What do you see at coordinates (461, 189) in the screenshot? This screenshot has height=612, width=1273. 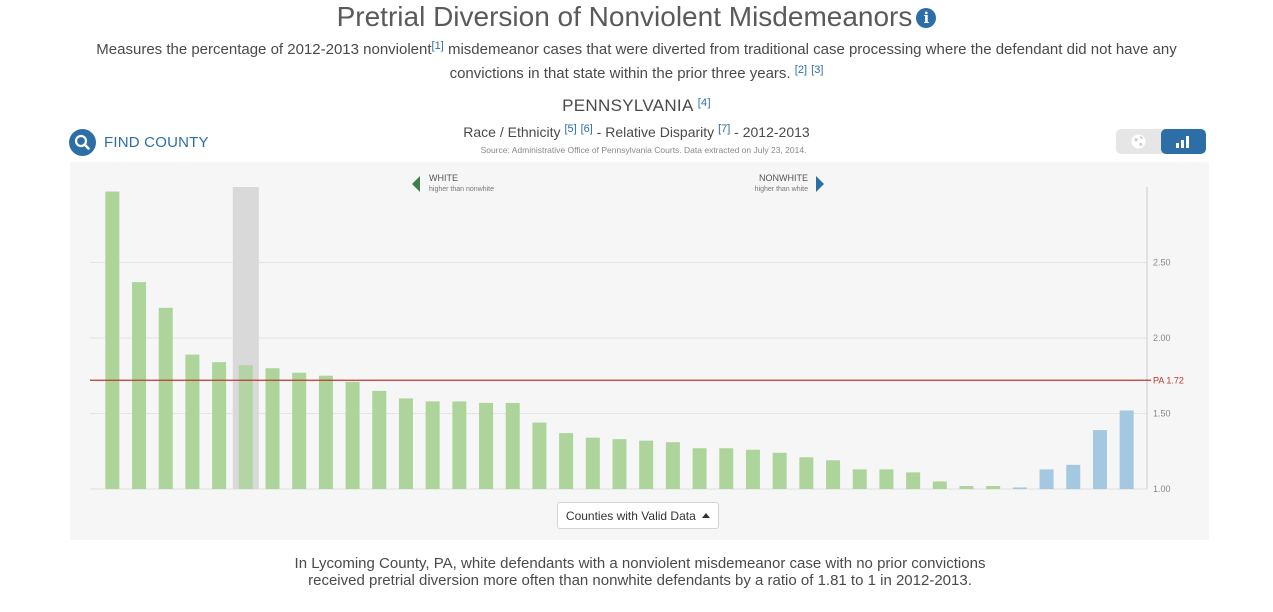 I see `legend-white-subtitle: higher than nonwhite` at bounding box center [461, 189].